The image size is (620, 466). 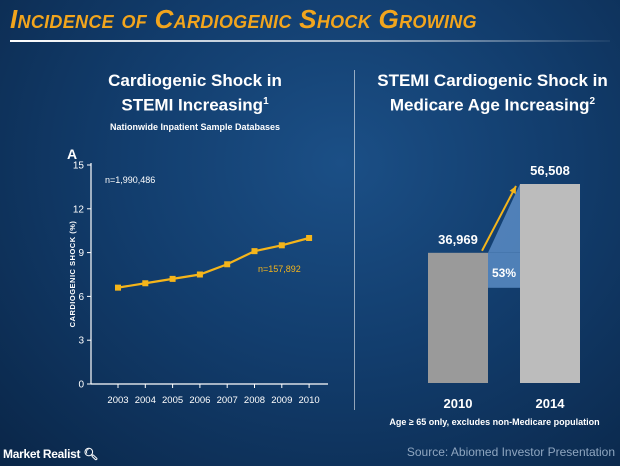 What do you see at coordinates (550, 170) in the screenshot?
I see `bar-value-label: 56,508` at bounding box center [550, 170].